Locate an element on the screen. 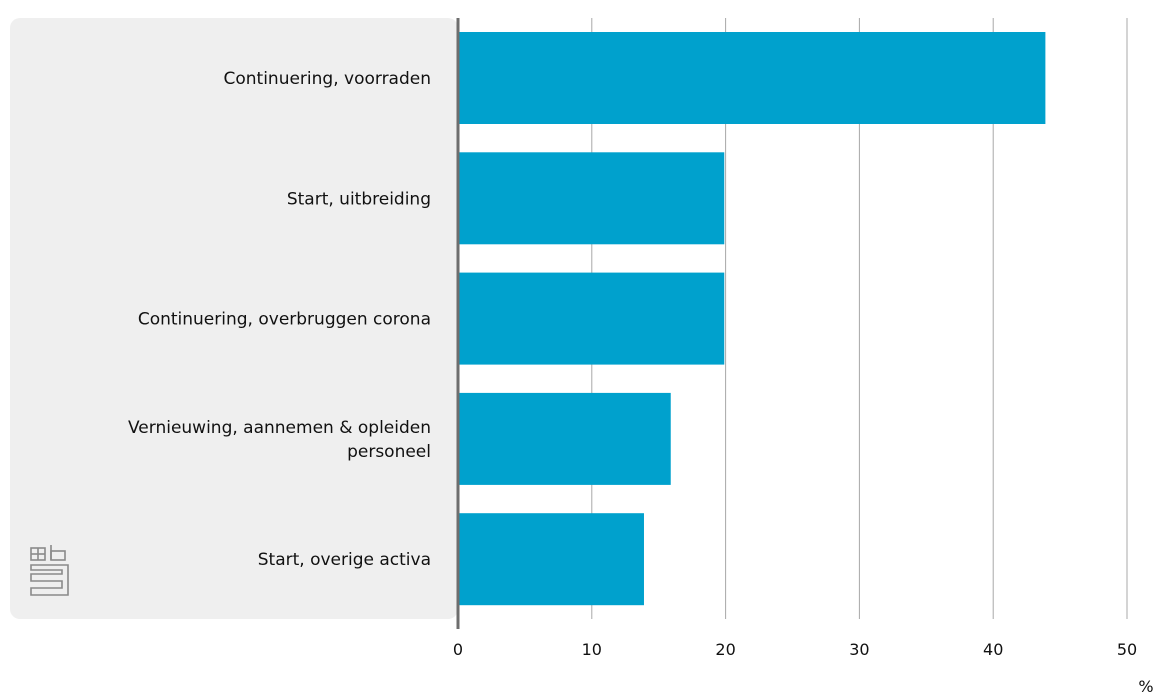 The image size is (1164, 697). tick-label: 0 is located at coordinates (458, 649).